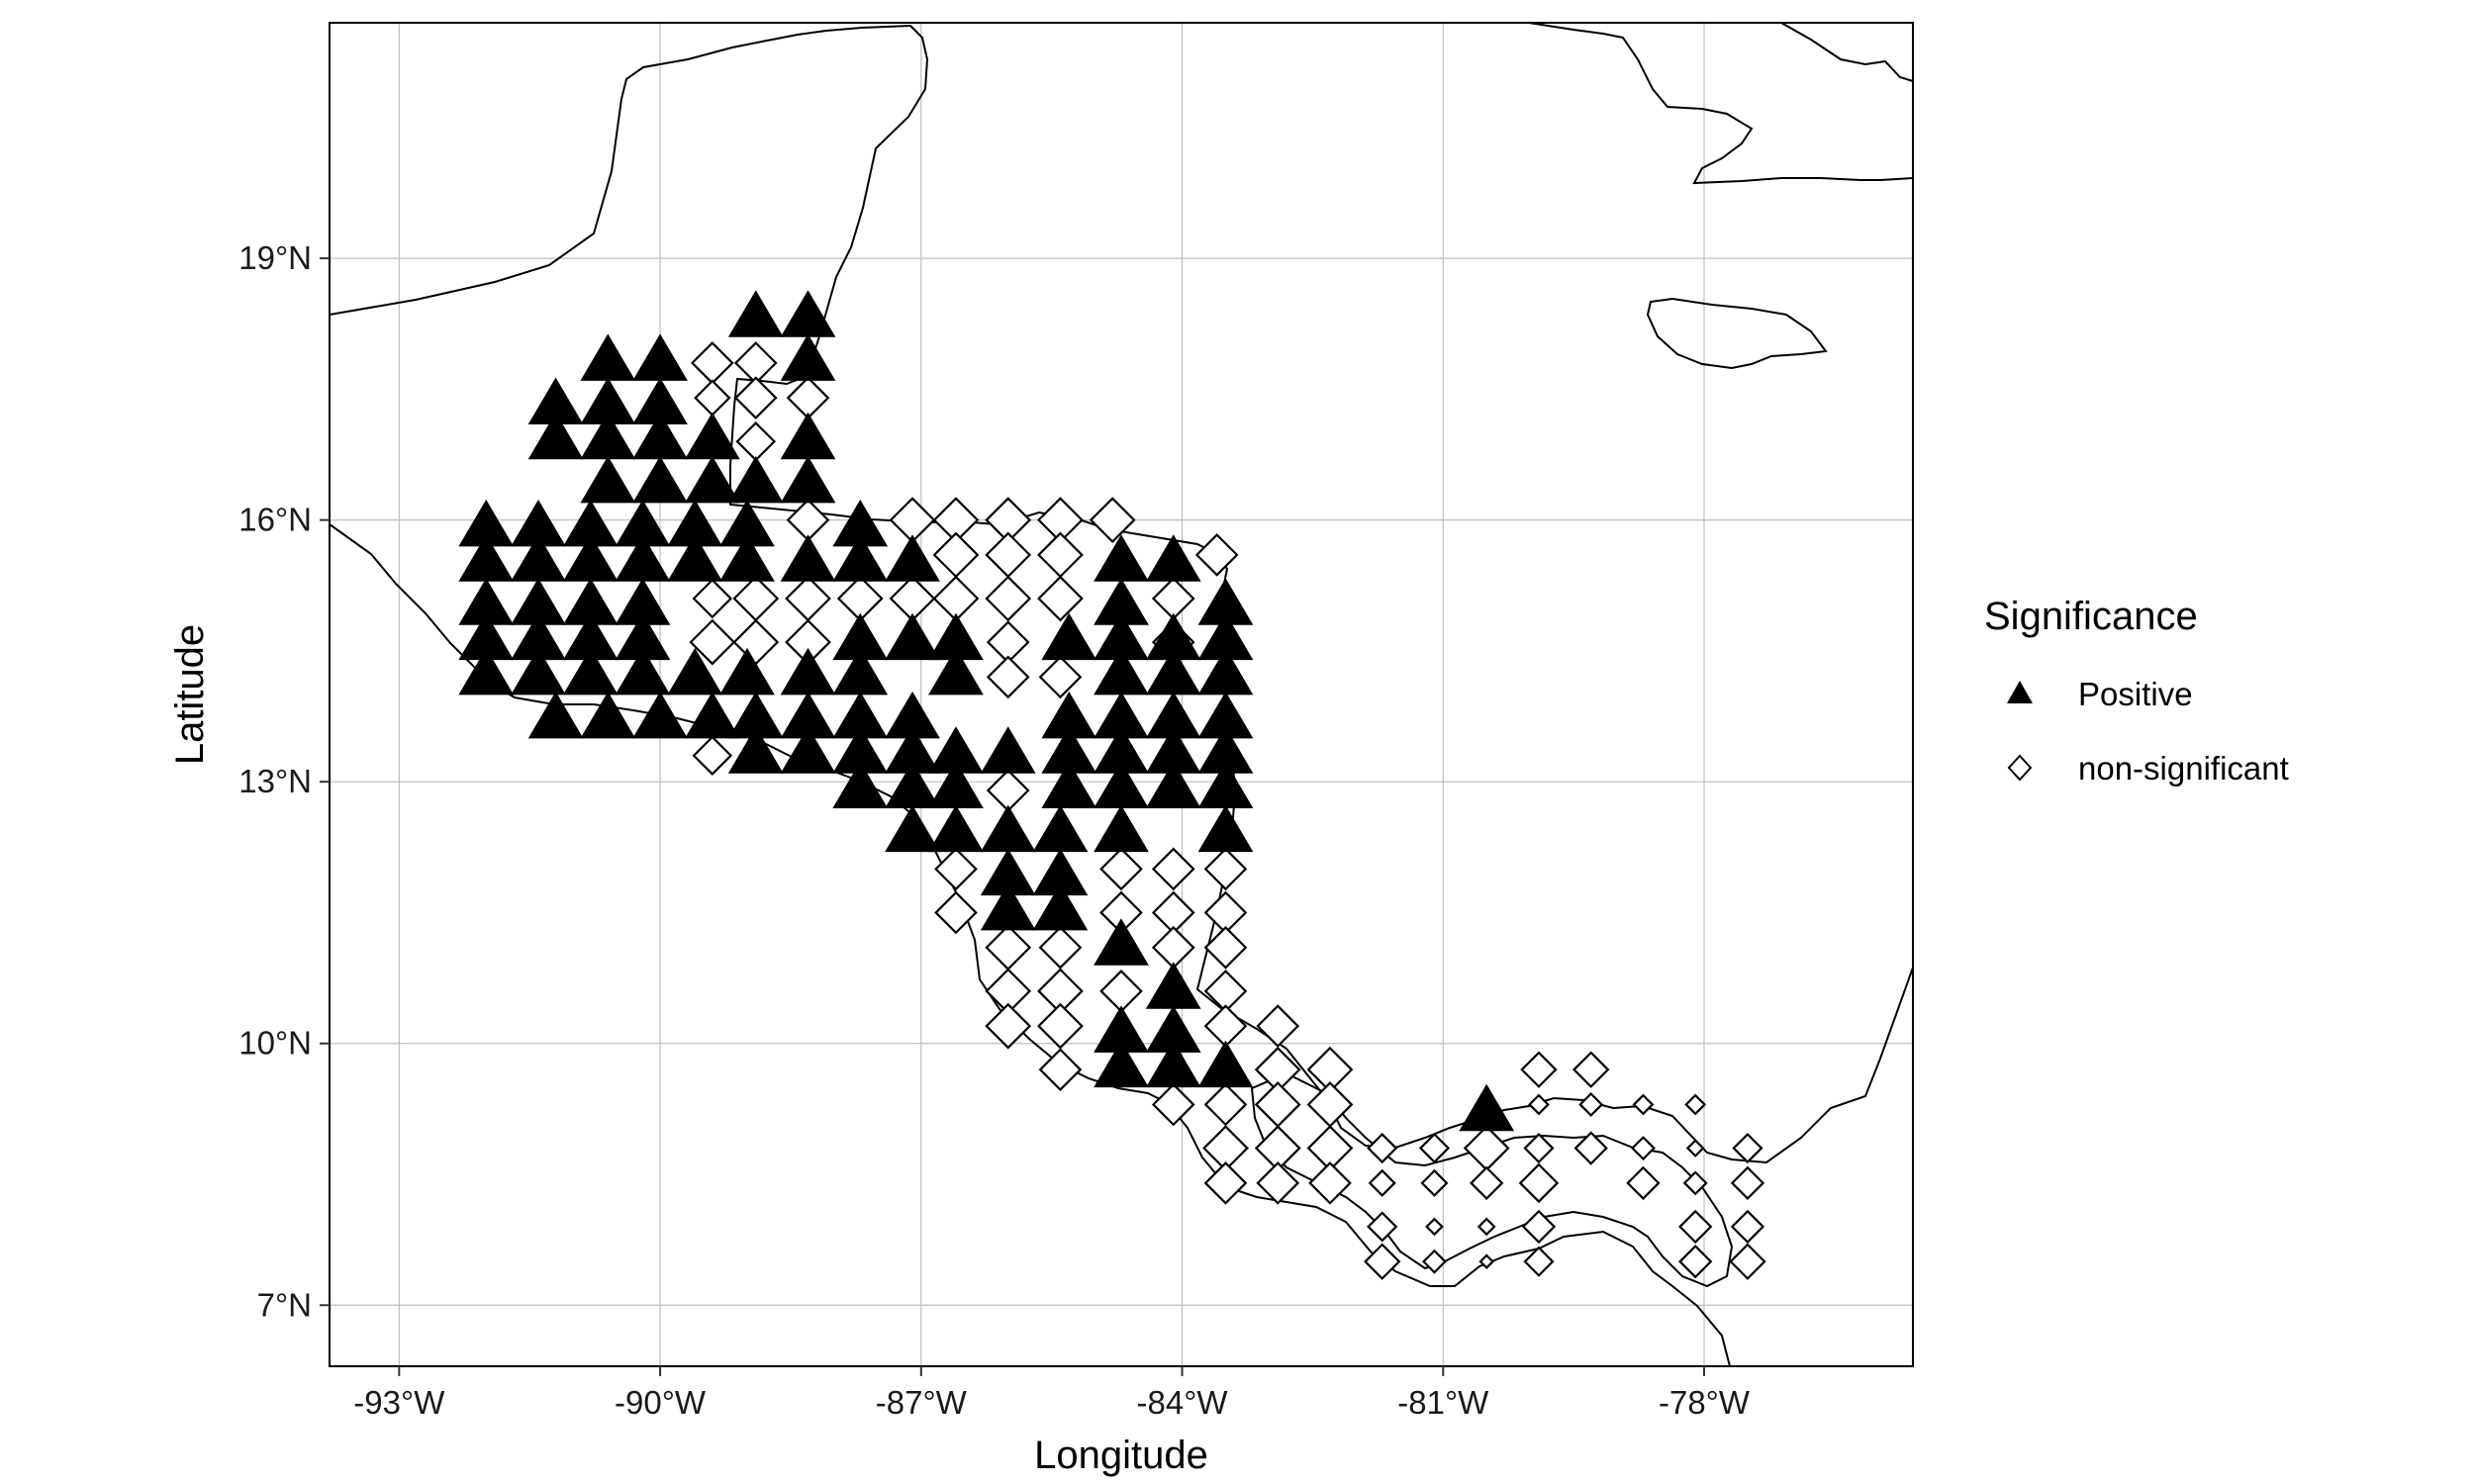 This screenshot has height=1484, width=2474. I want to click on legend-positive-triangle-icon, so click(2020, 692).